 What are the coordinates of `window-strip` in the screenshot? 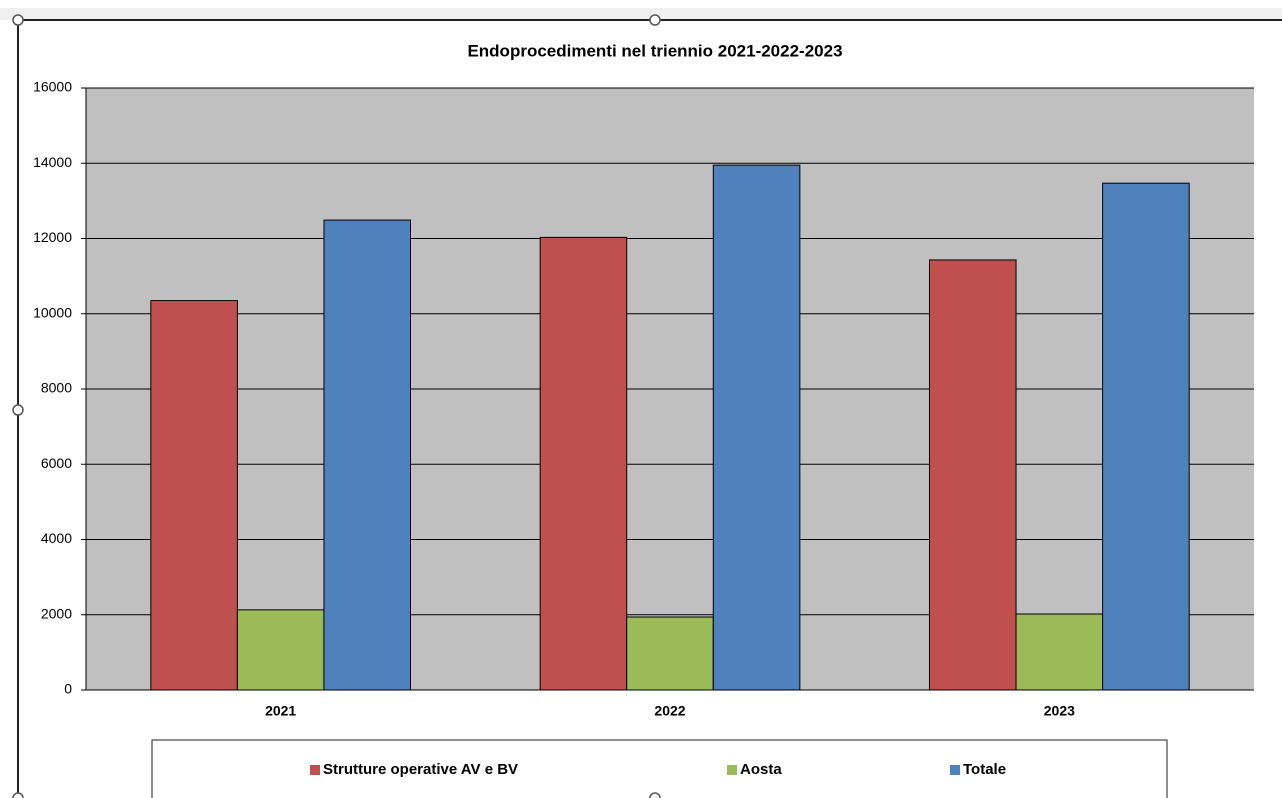 It's located at (641, 14).